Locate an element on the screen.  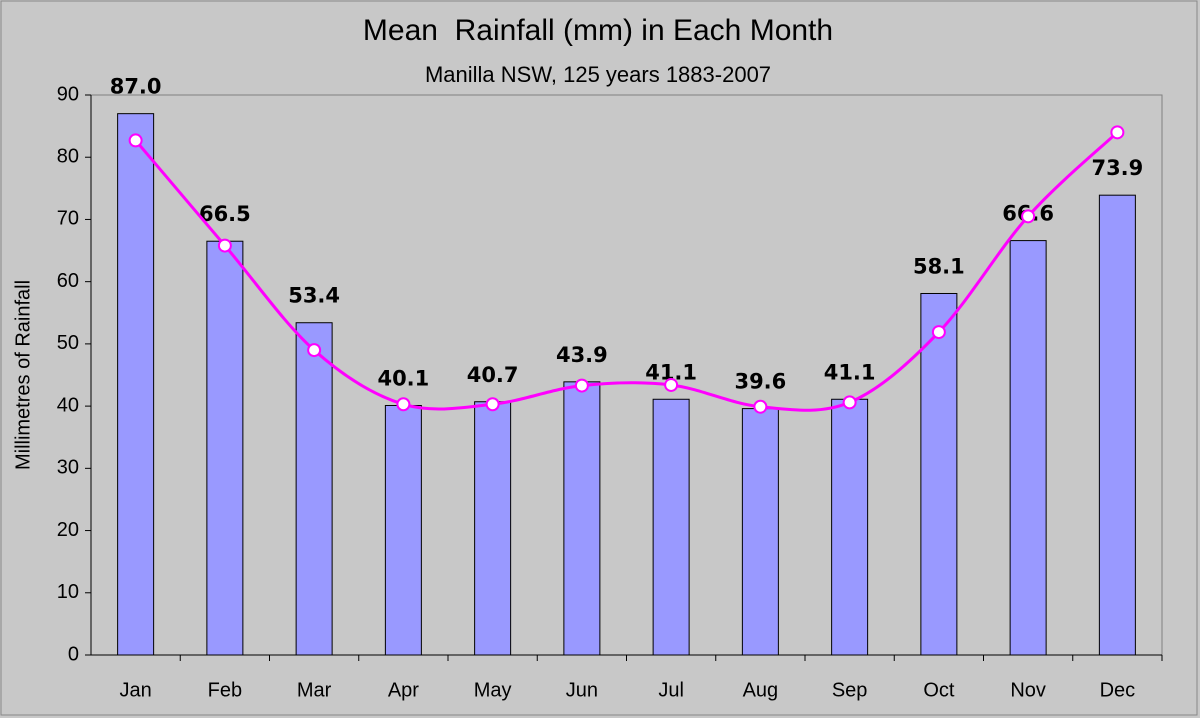
value-label: 58.1 is located at coordinates (939, 266).